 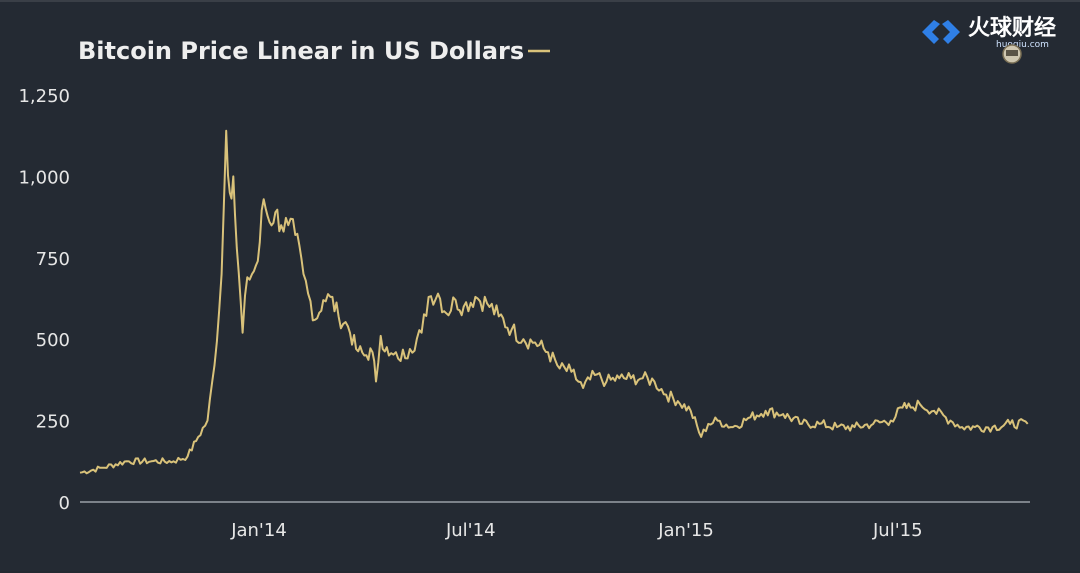 What do you see at coordinates (64, 503) in the screenshot?
I see `y-tick-label: 0` at bounding box center [64, 503].